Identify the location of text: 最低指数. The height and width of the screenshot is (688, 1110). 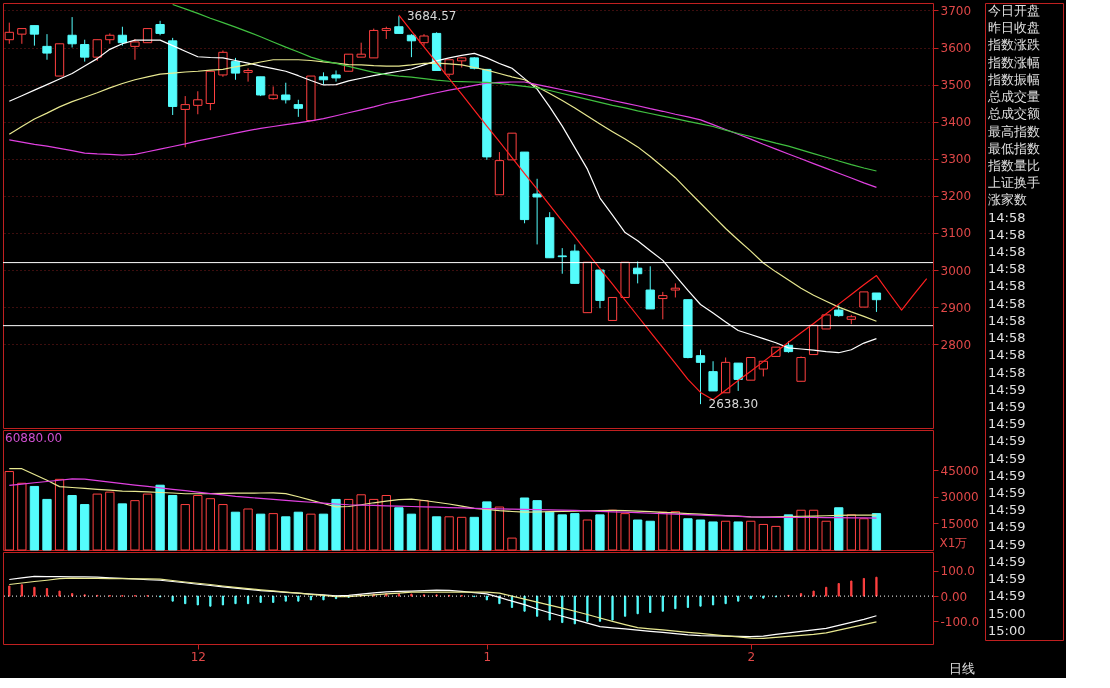
(1014, 148).